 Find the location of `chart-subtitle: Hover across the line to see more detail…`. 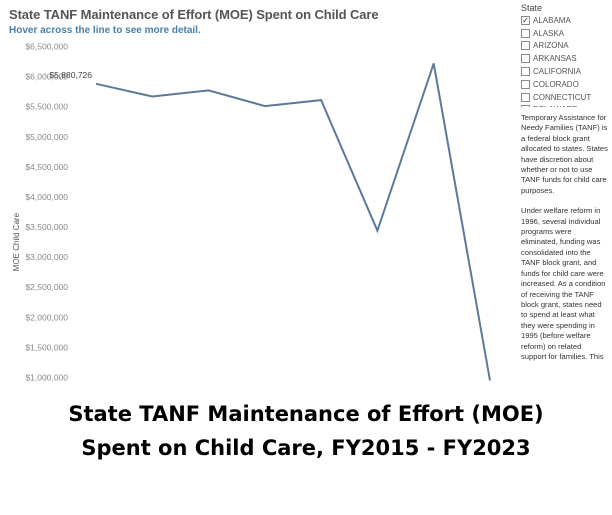

chart-subtitle: Hover across the line to see more detail… is located at coordinates (105, 30).